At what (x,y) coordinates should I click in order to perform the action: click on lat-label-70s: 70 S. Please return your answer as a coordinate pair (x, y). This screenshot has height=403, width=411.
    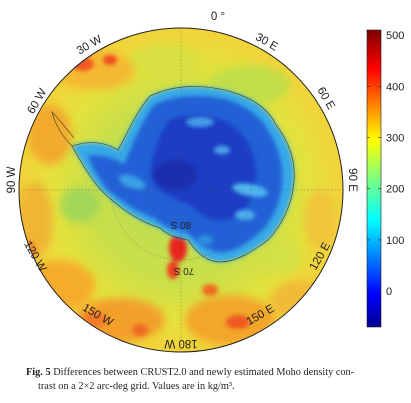
    Looking at the image, I should click on (183, 270).